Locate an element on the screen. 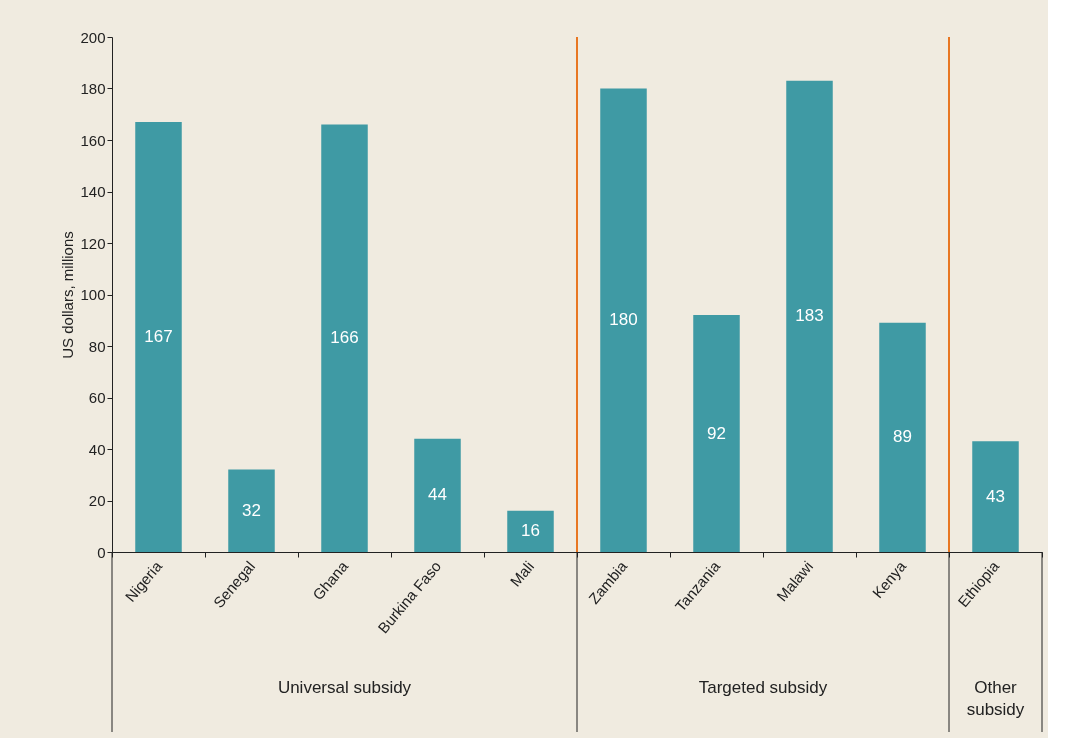  data-label: 92 is located at coordinates (716, 433).